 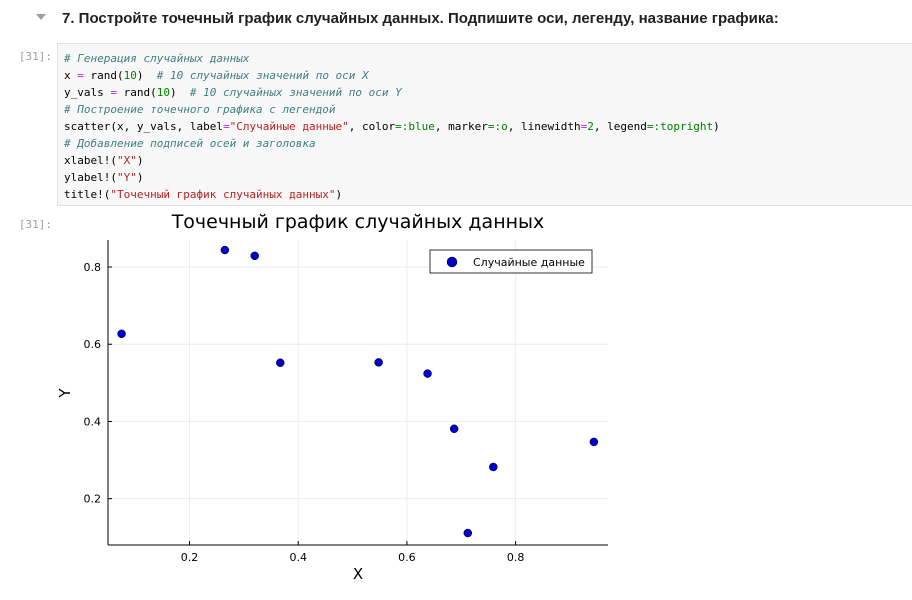 What do you see at coordinates (407, 557) in the screenshot?
I see `x-tick-label: 0.6` at bounding box center [407, 557].